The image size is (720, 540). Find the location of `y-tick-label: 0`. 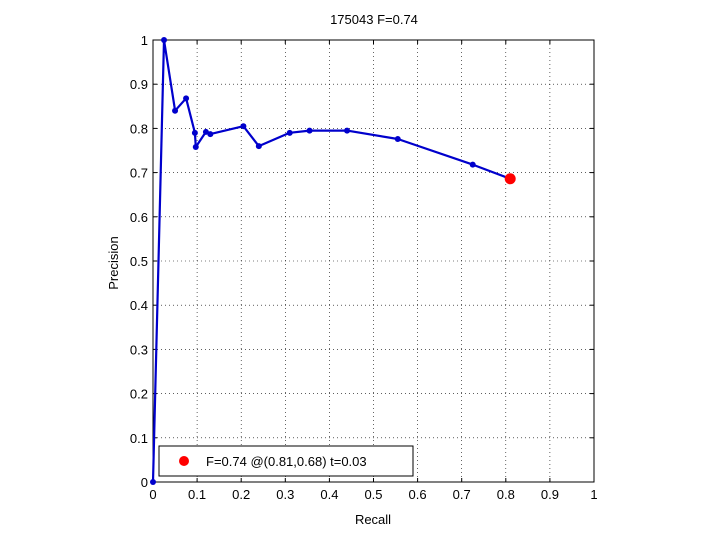

y-tick-label: 0 is located at coordinates (144, 482).